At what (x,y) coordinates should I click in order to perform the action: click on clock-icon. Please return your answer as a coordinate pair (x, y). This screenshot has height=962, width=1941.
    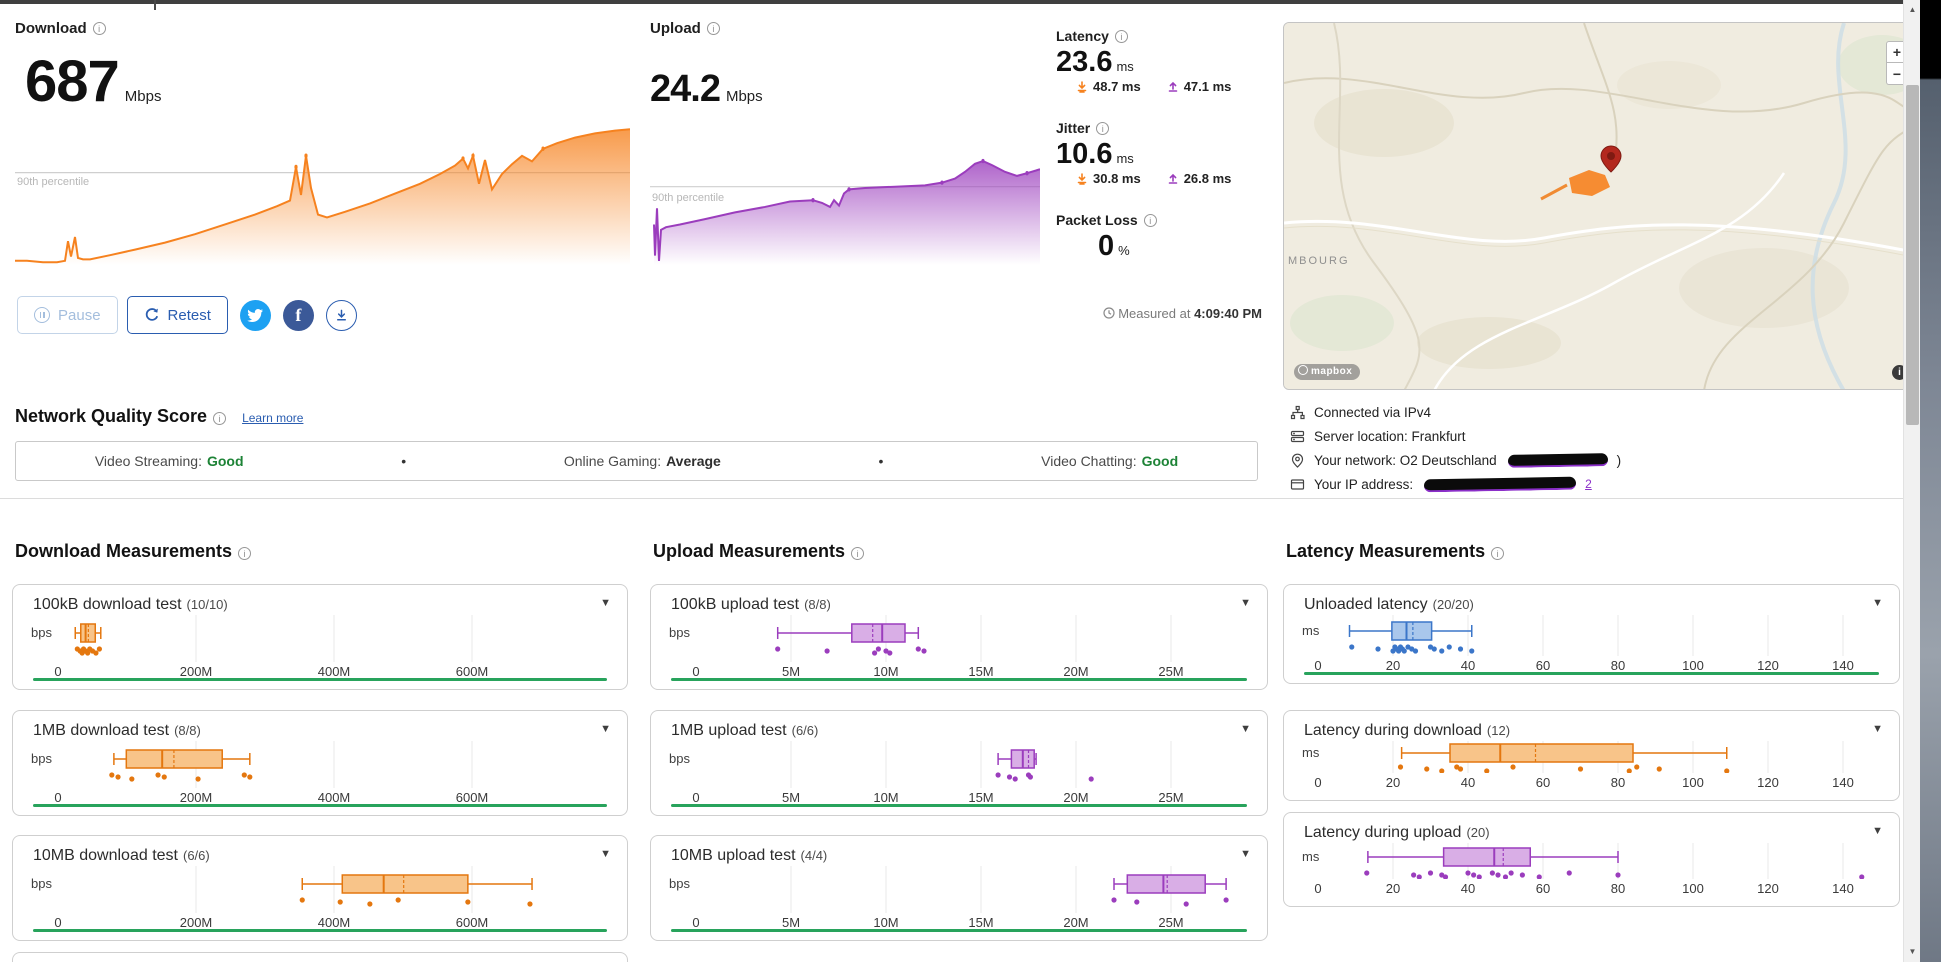
    Looking at the image, I should click on (1108, 313).